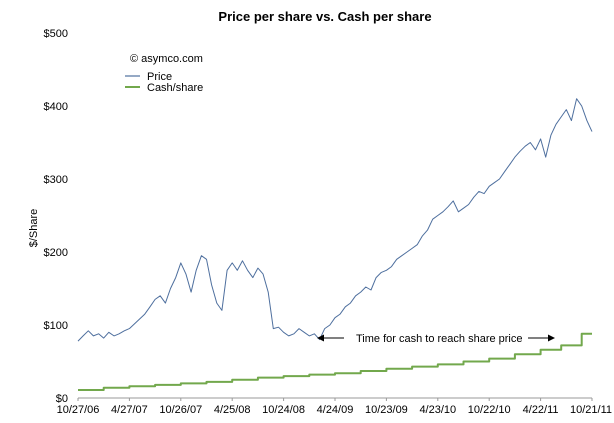 The height and width of the screenshot is (423, 614). I want to click on legend-label-cash: Cash/share, so click(175, 88).